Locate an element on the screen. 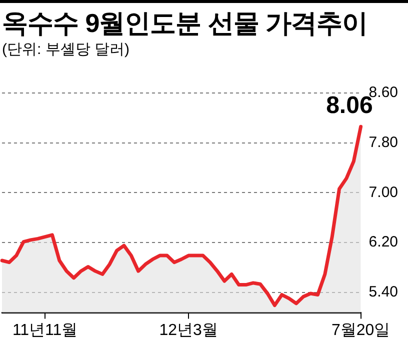 This screenshot has width=408, height=344. x-tick-label: 12년3월 is located at coordinates (188, 330).